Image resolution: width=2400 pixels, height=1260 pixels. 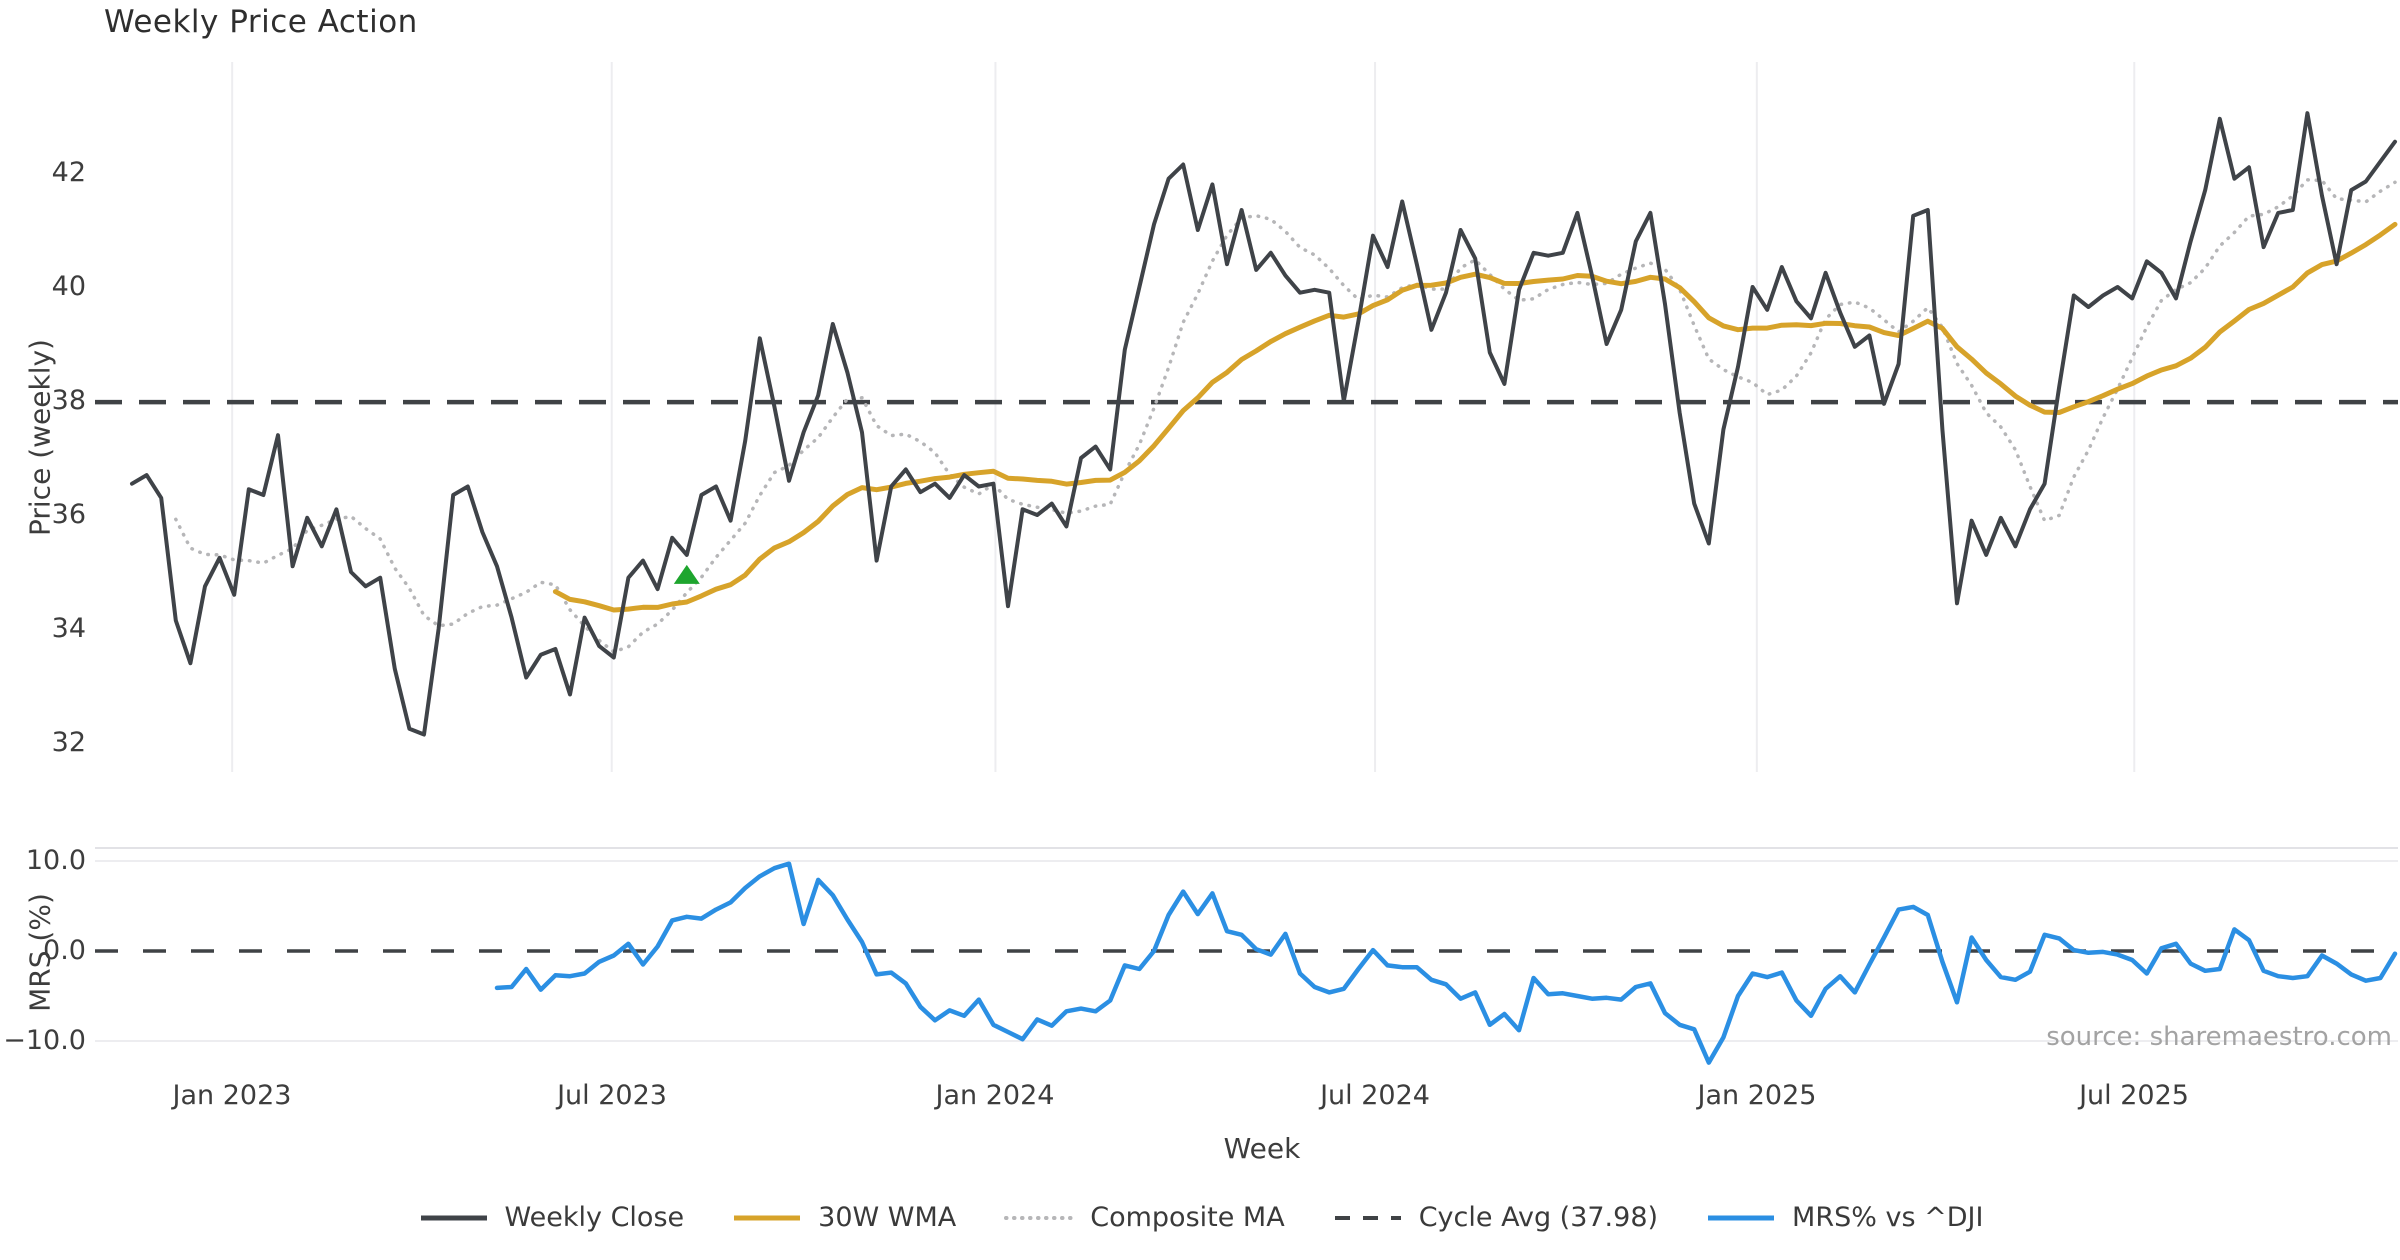 I want to click on legend-item-wma: 30W WMA, so click(x=843, y=1217).